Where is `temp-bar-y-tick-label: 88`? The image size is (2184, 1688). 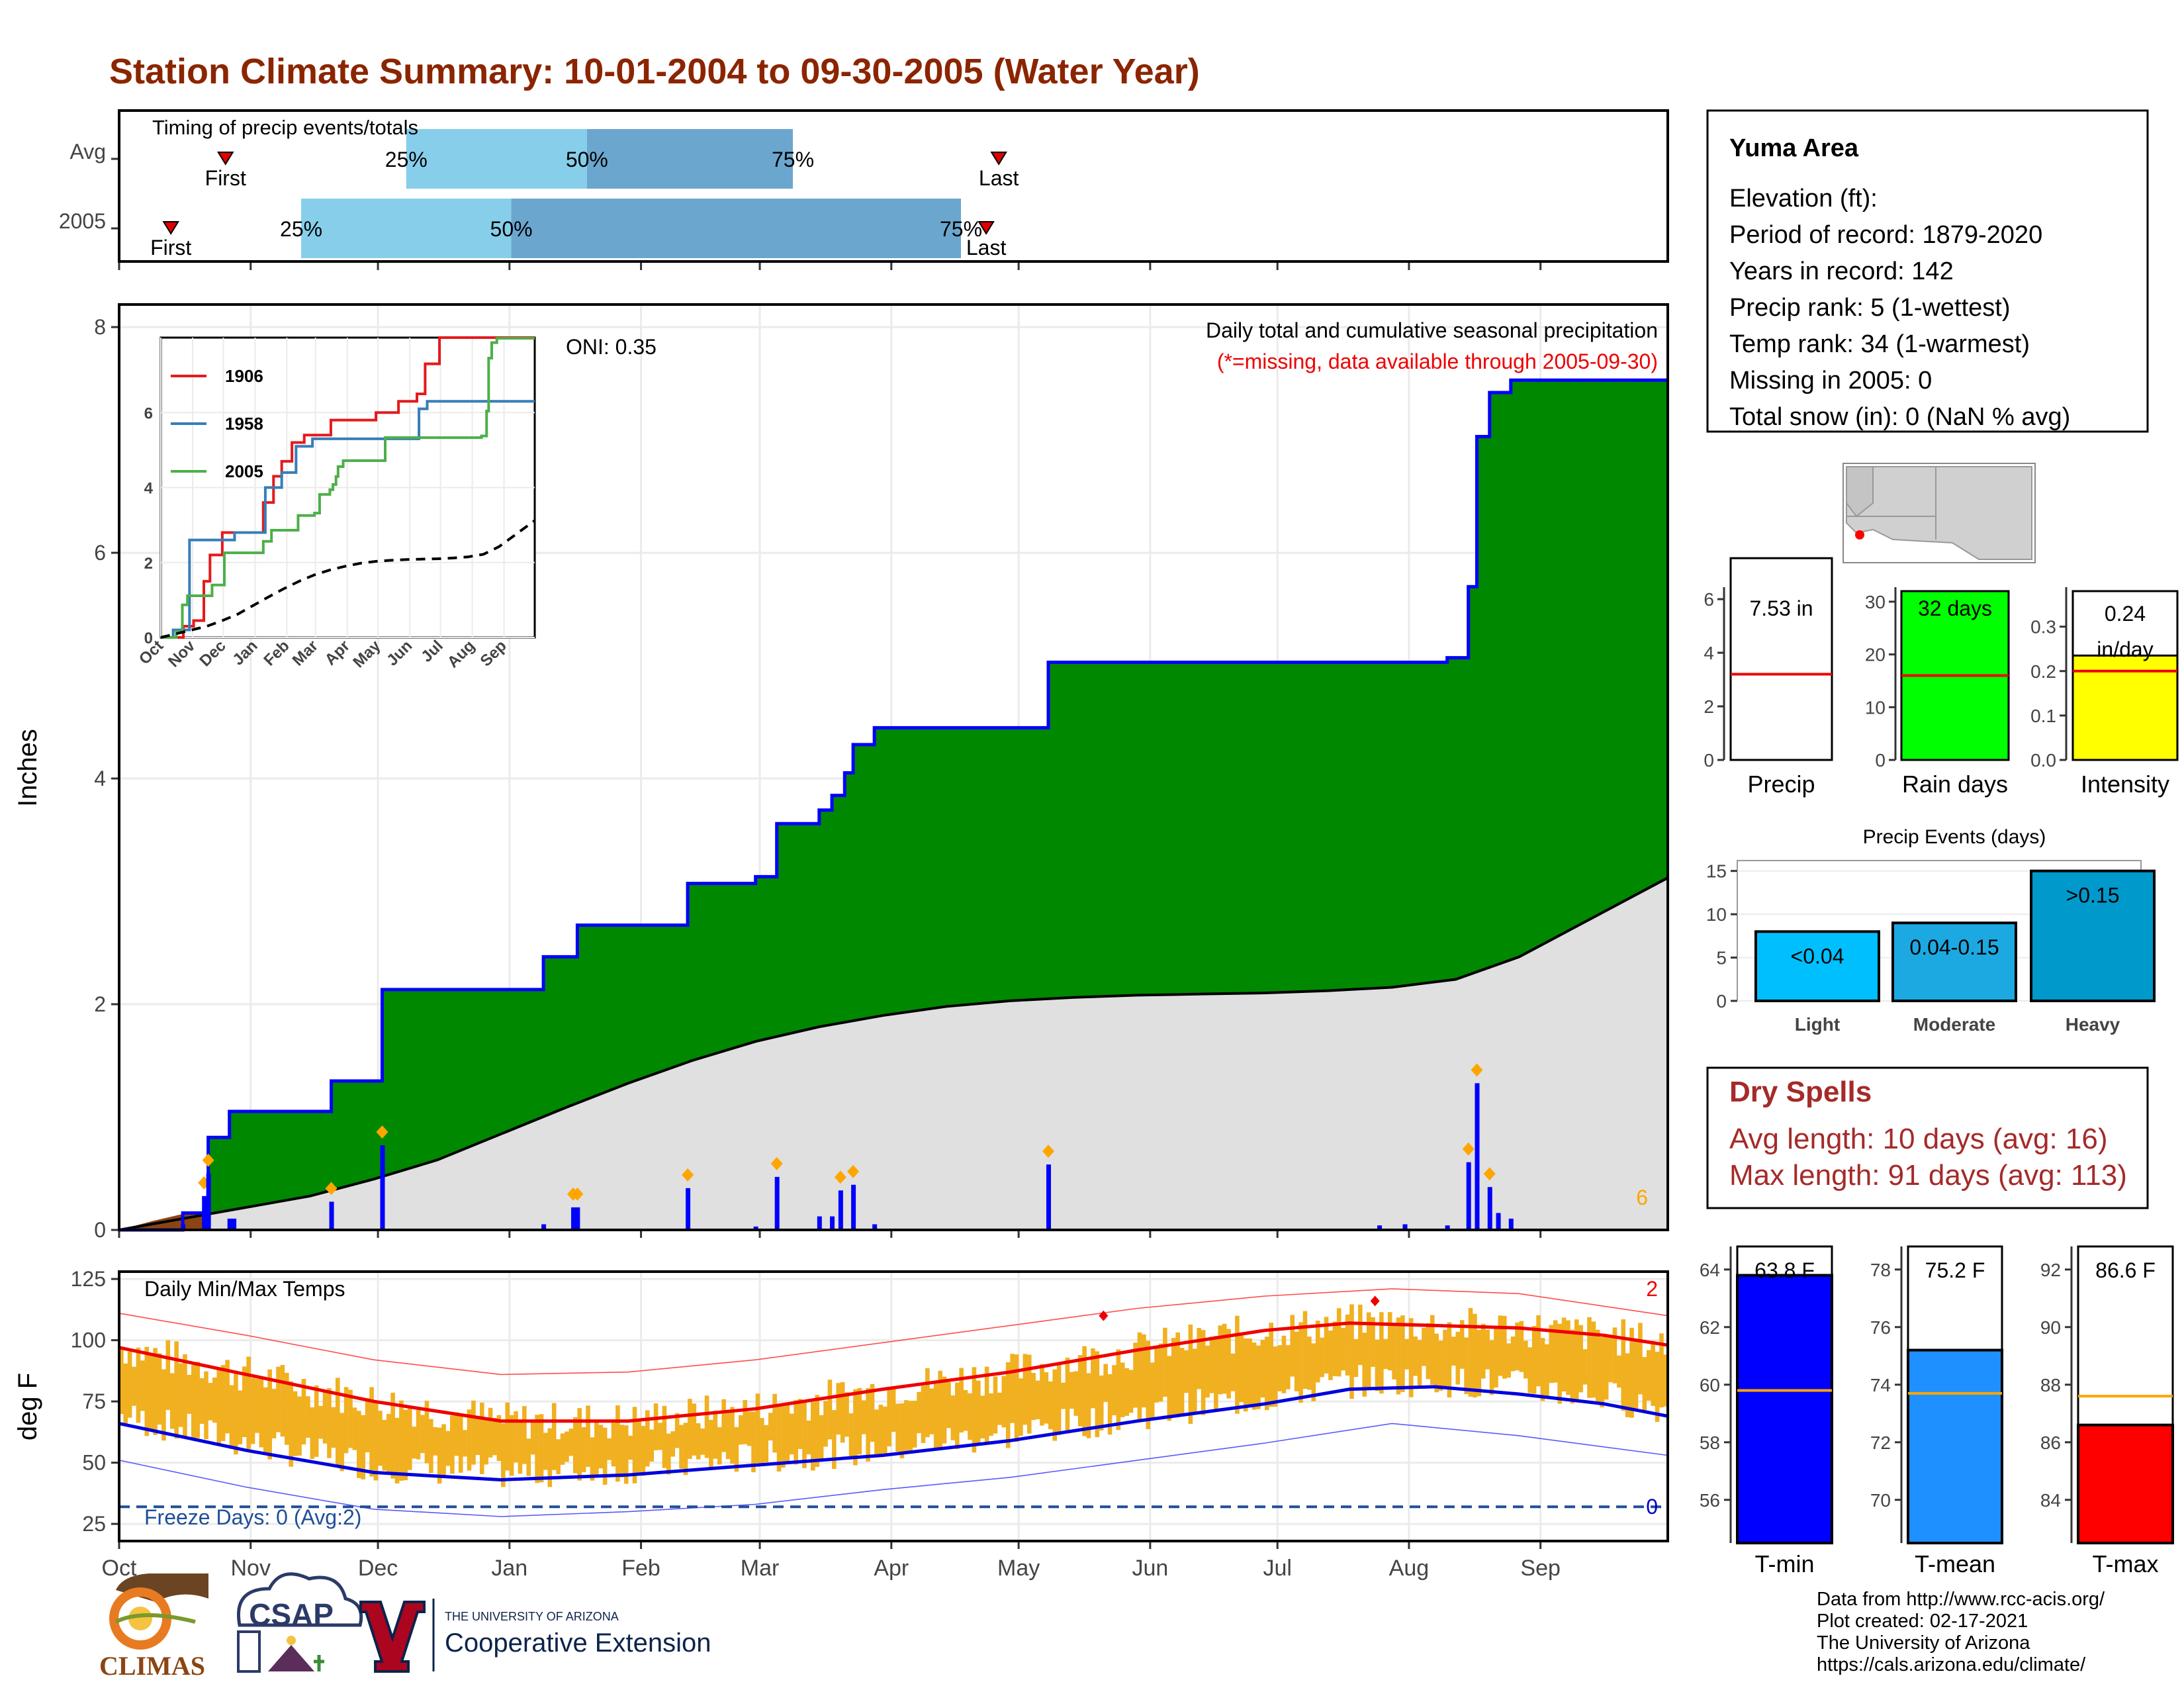 temp-bar-y-tick-label: 88 is located at coordinates (2050, 1385).